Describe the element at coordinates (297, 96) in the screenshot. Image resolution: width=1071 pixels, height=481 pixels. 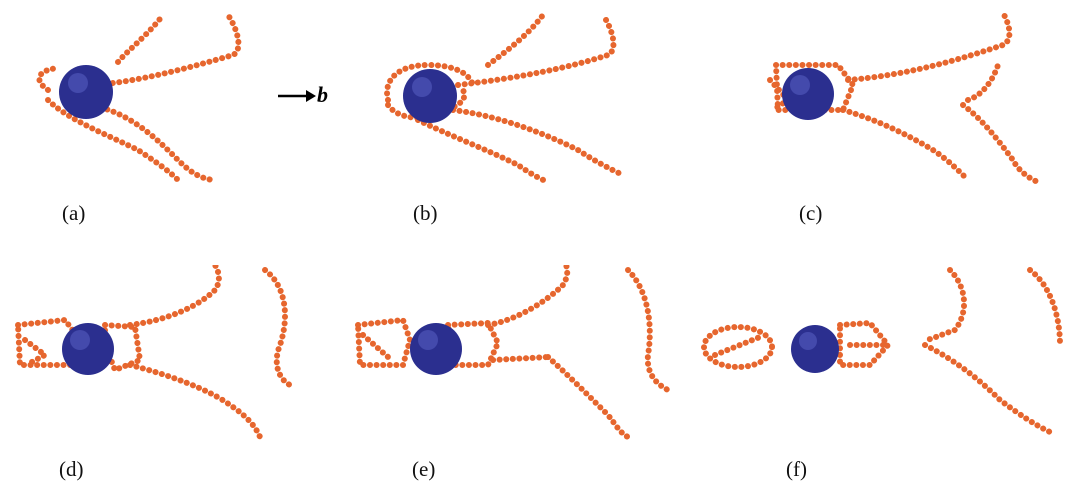
I see `right-arrow-icon` at that location.